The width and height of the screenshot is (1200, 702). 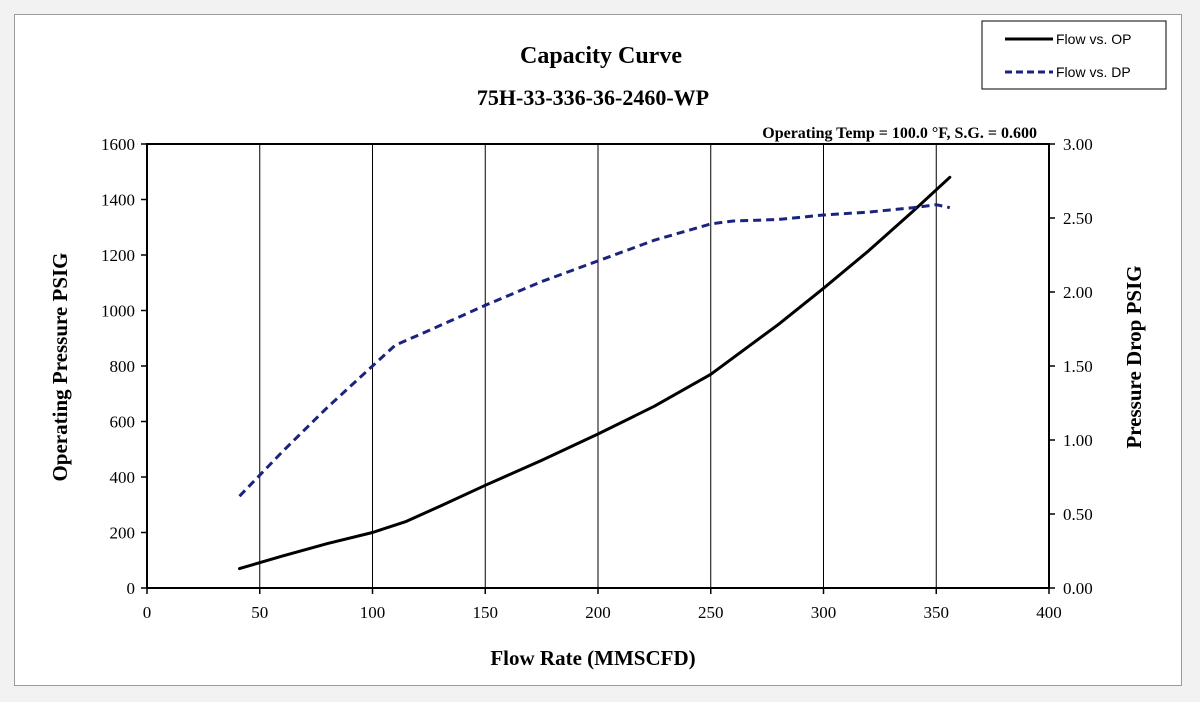 I want to click on x-tick-label: 400, so click(x=1049, y=612).